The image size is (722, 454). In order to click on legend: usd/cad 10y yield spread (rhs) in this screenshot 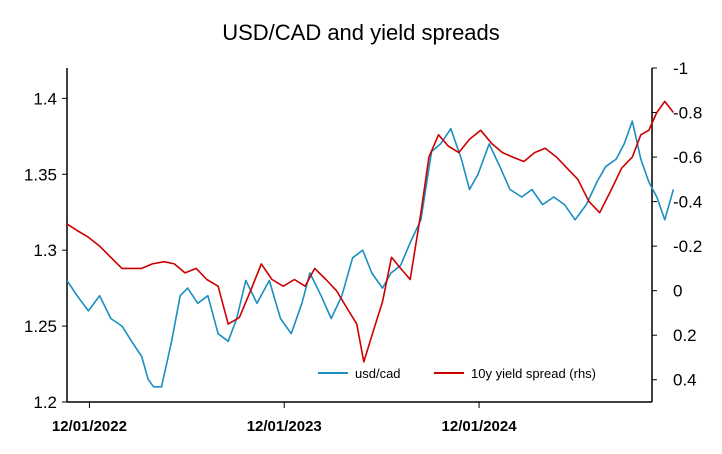, I will do `click(457, 373)`.